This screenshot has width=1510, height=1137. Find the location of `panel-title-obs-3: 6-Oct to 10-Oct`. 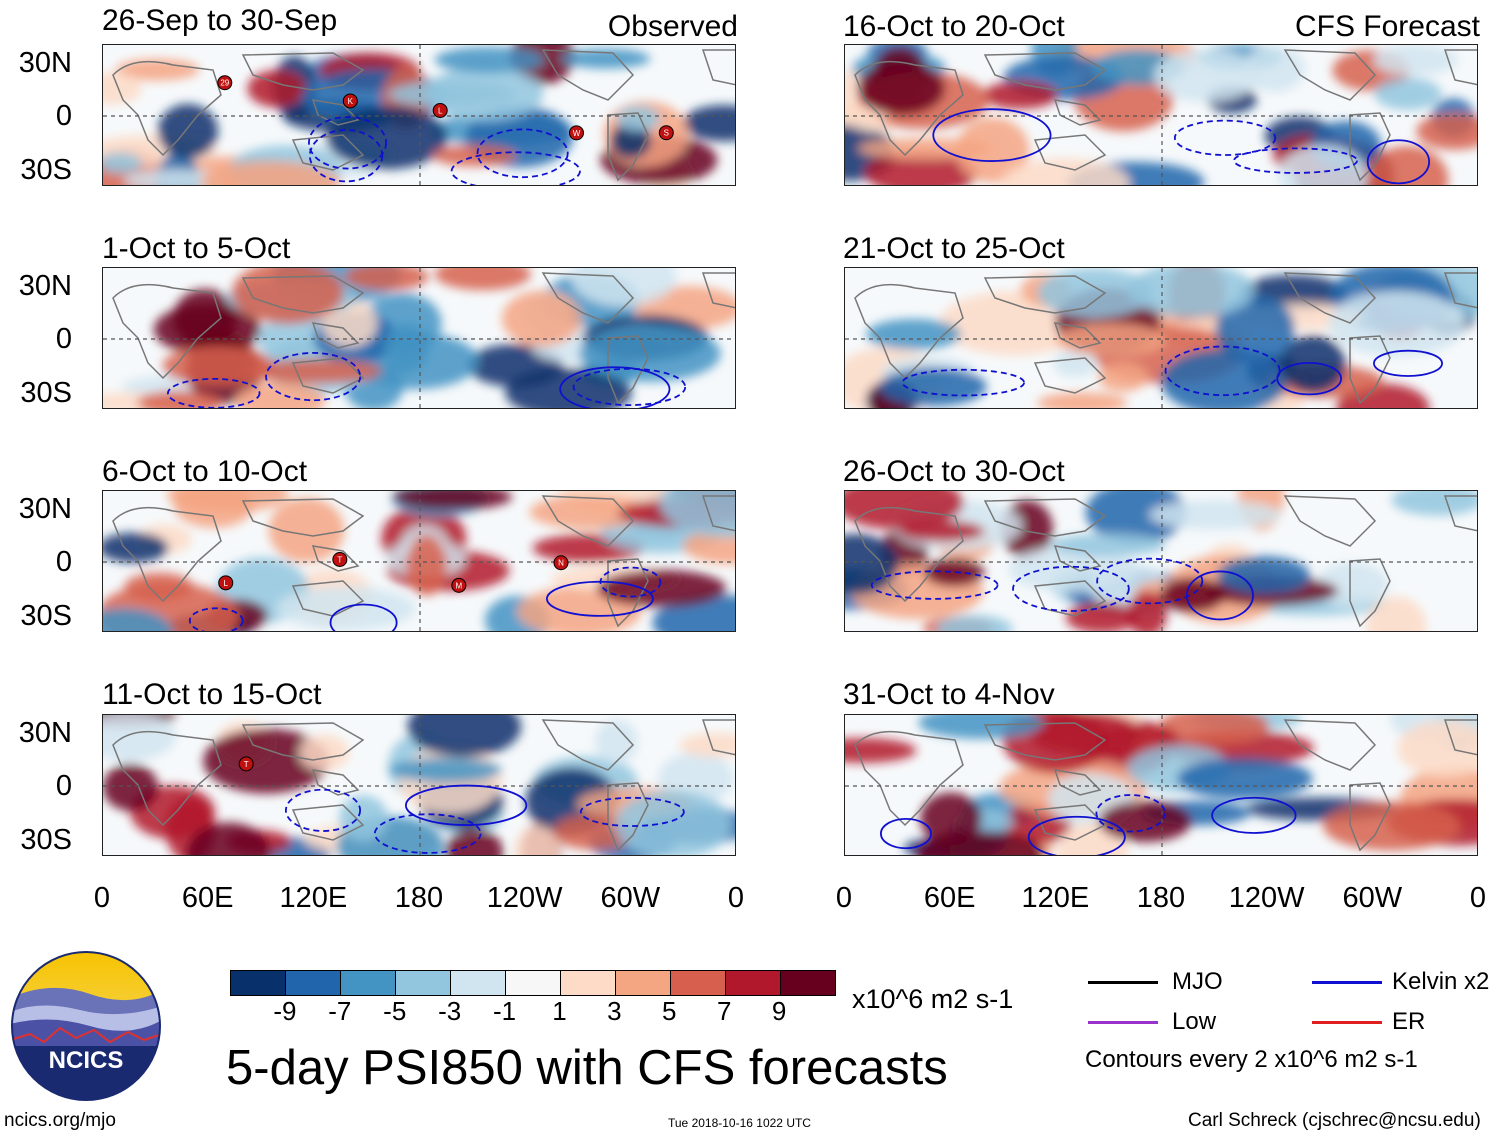

panel-title-obs-3: 6-Oct to 10-Oct is located at coordinates (205, 471).